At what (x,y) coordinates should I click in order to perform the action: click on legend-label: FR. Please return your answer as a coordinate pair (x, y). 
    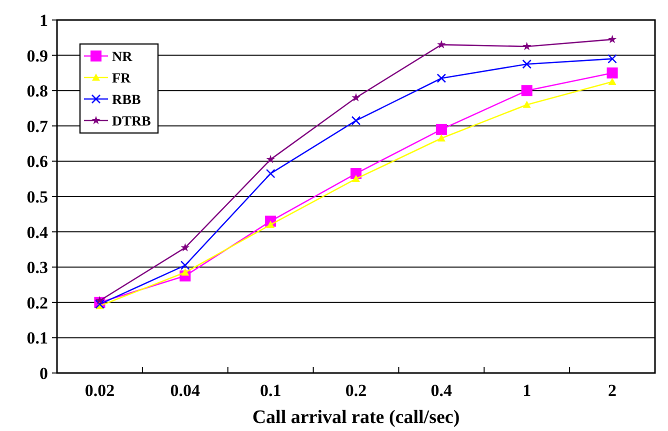
    Looking at the image, I should click on (122, 78).